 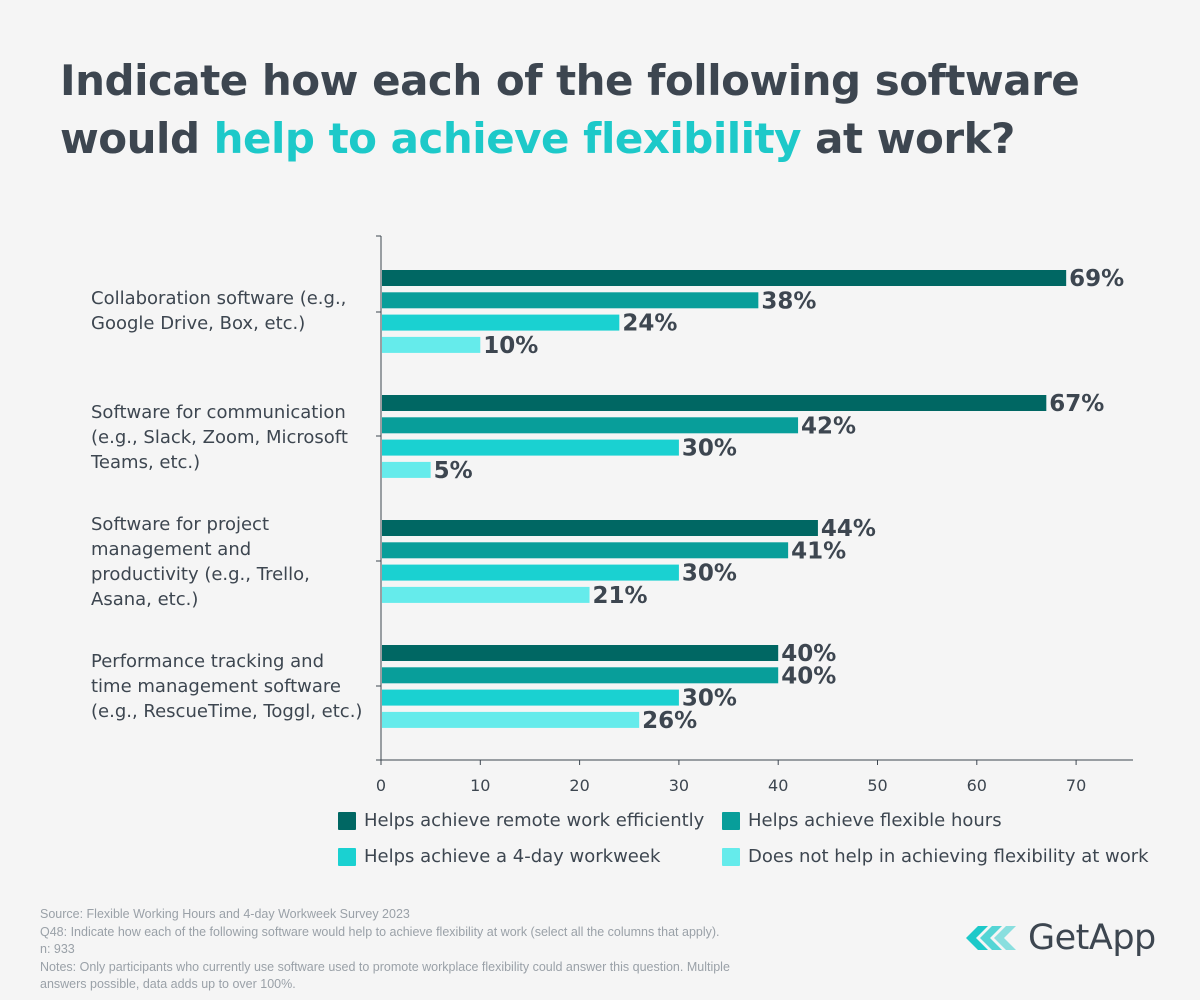 I want to click on category-label-line: Software for project, so click(x=180, y=524).